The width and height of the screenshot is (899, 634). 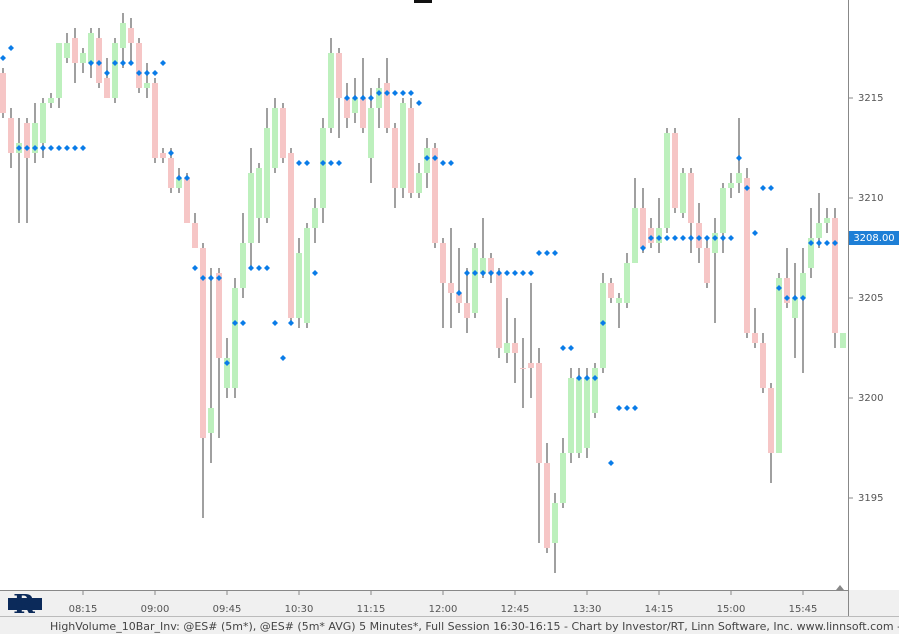 I want to click on x-tick-label: 11:15, so click(x=371, y=609).